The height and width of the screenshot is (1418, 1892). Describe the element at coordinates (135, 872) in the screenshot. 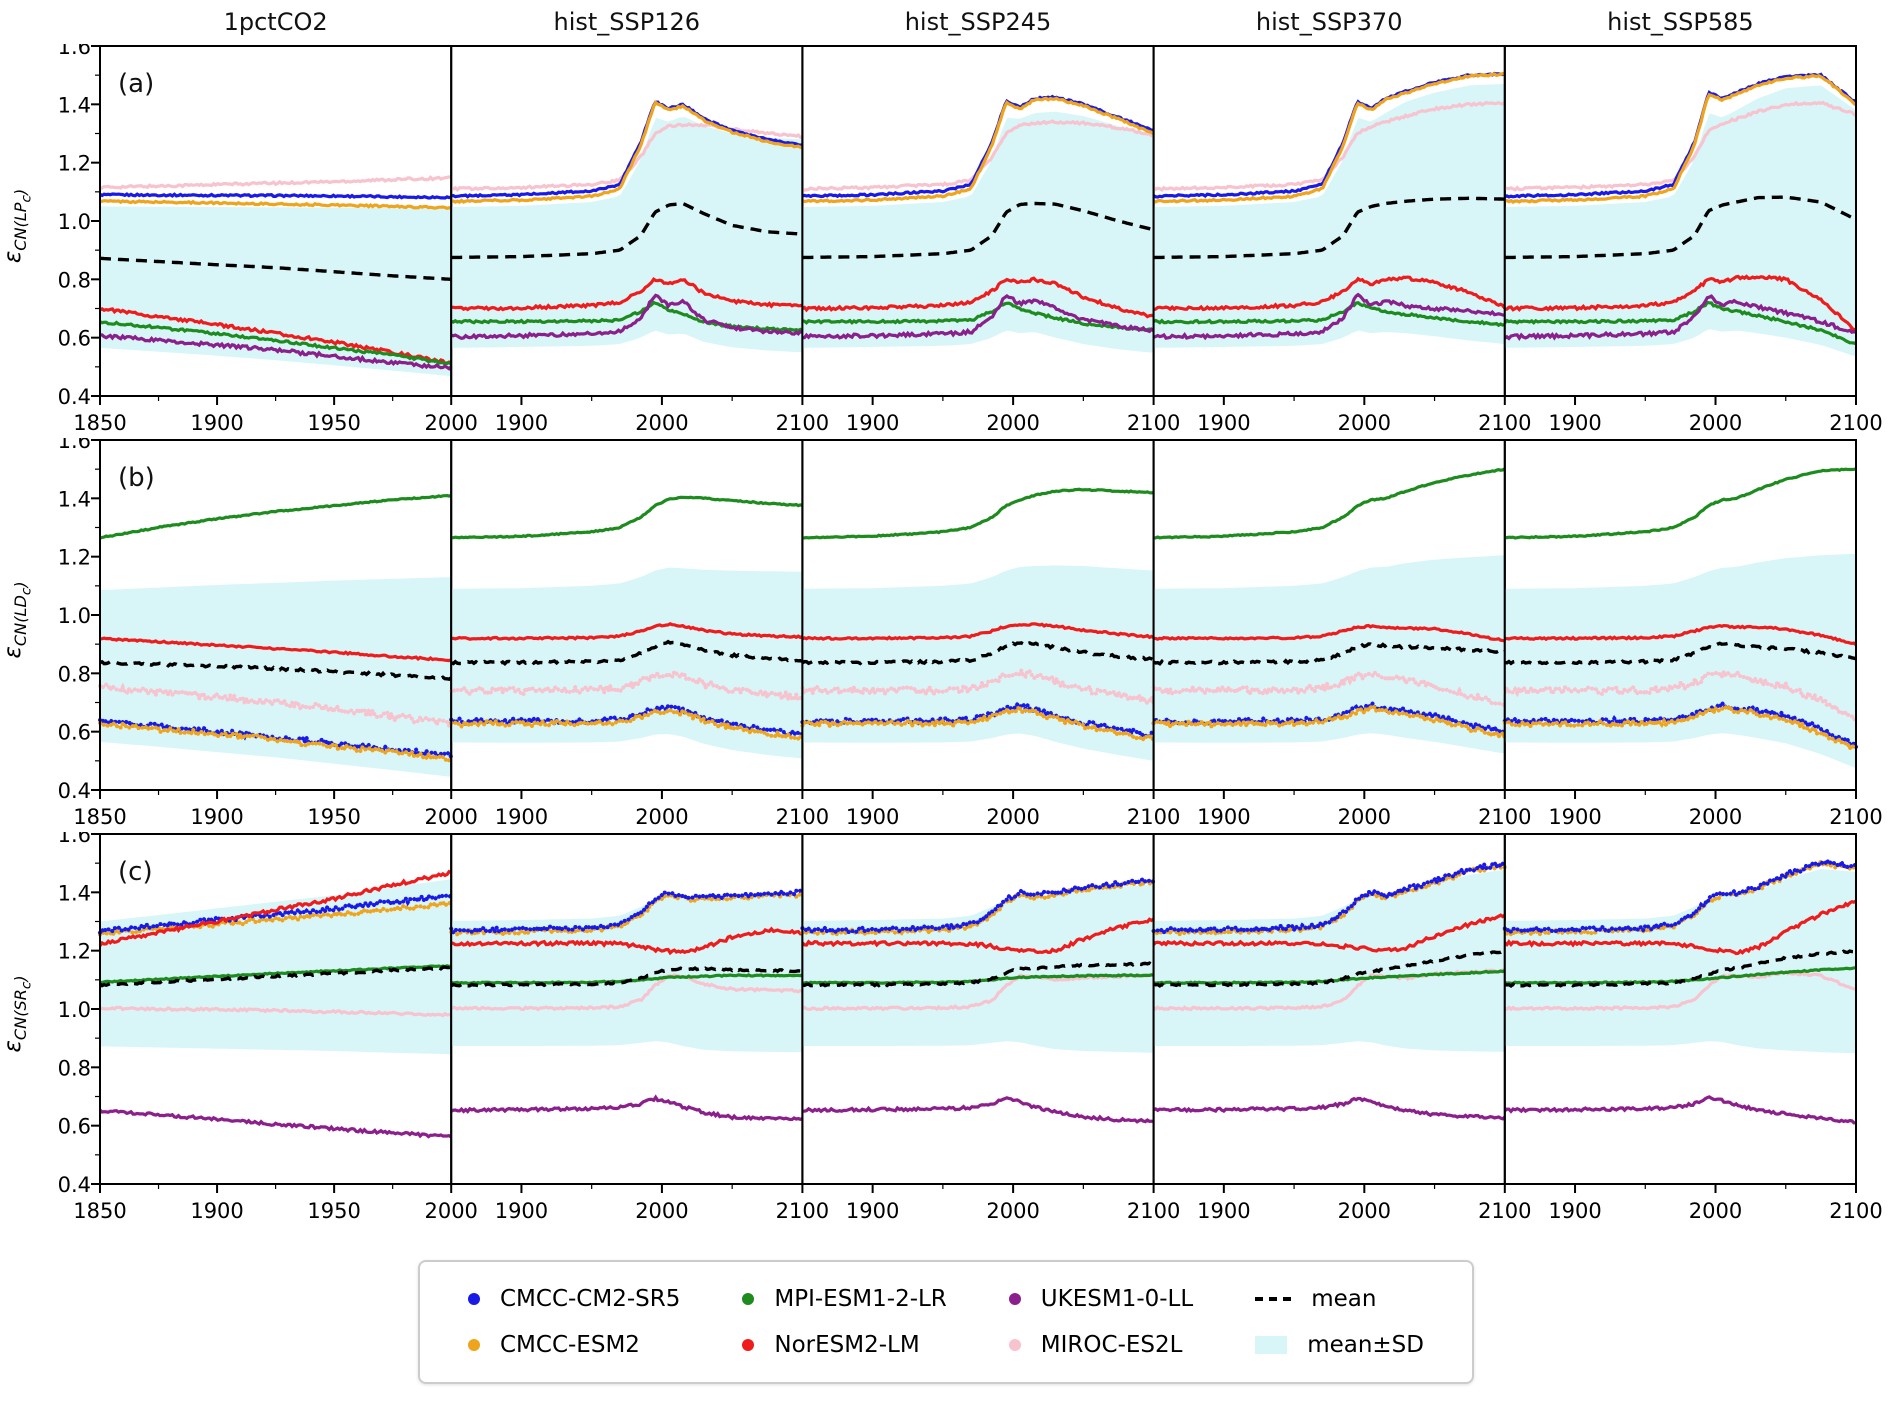

I see `svg-text: (c)` at that location.